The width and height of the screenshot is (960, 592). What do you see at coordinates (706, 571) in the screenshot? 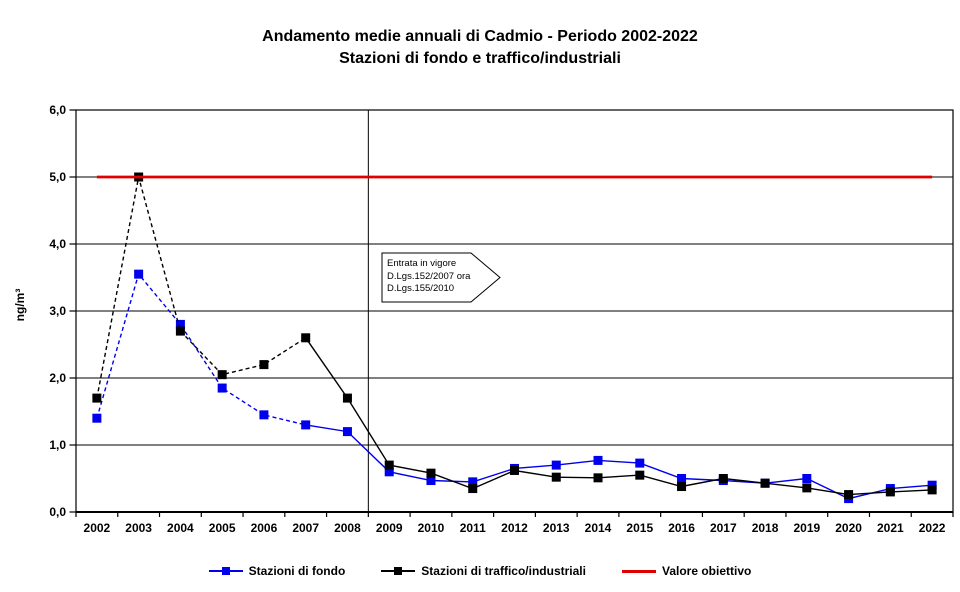
I see `legend-label-obiettivo: Valore obiettivo` at bounding box center [706, 571].